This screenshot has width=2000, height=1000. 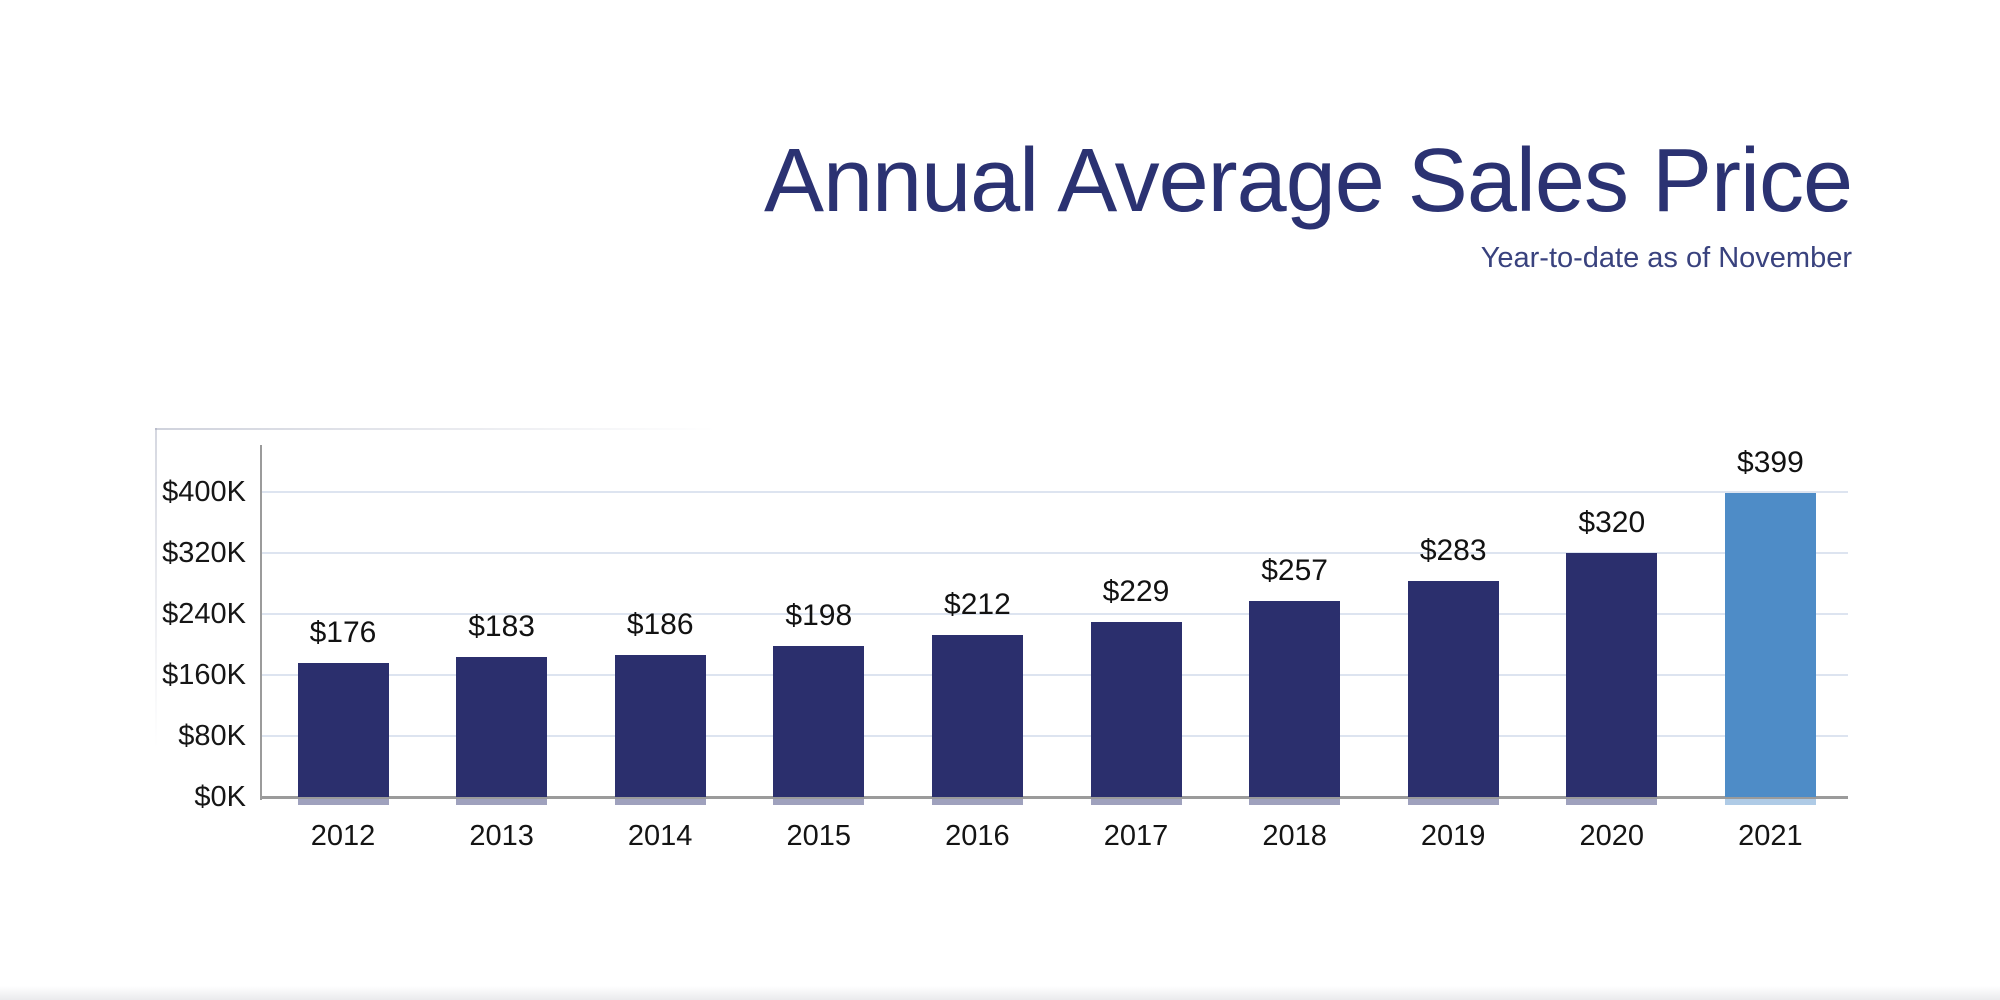 I want to click on bar-value-label-2018: $257, so click(x=1294, y=570).